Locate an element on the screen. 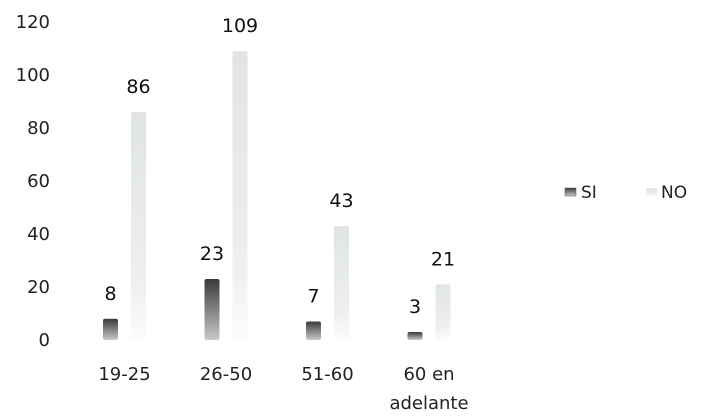  y-tick-label: 0 is located at coordinates (44, 340).